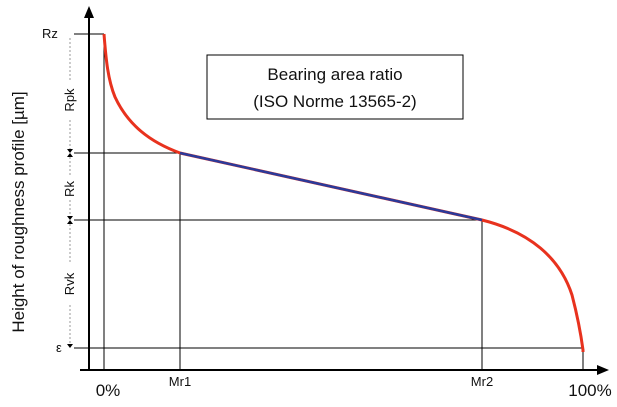 The height and width of the screenshot is (407, 617). Describe the element at coordinates (331, 186) in the screenshot. I see `core-line` at that location.